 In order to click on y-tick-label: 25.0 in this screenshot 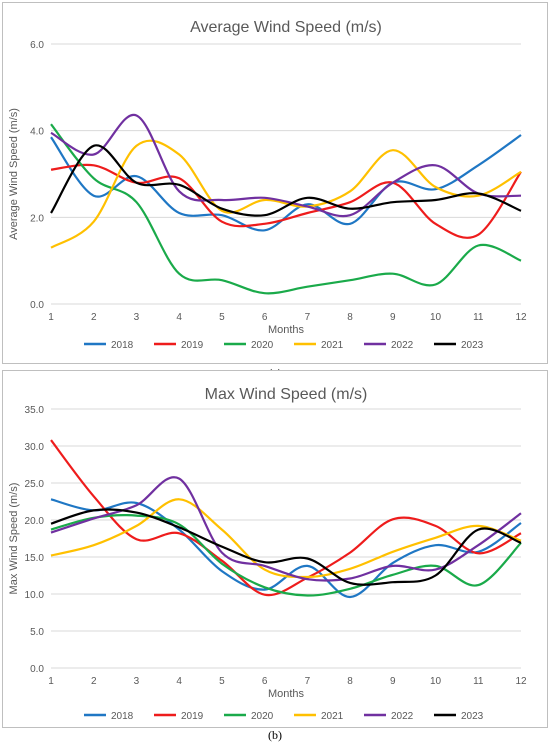, I will do `click(35, 484)`.